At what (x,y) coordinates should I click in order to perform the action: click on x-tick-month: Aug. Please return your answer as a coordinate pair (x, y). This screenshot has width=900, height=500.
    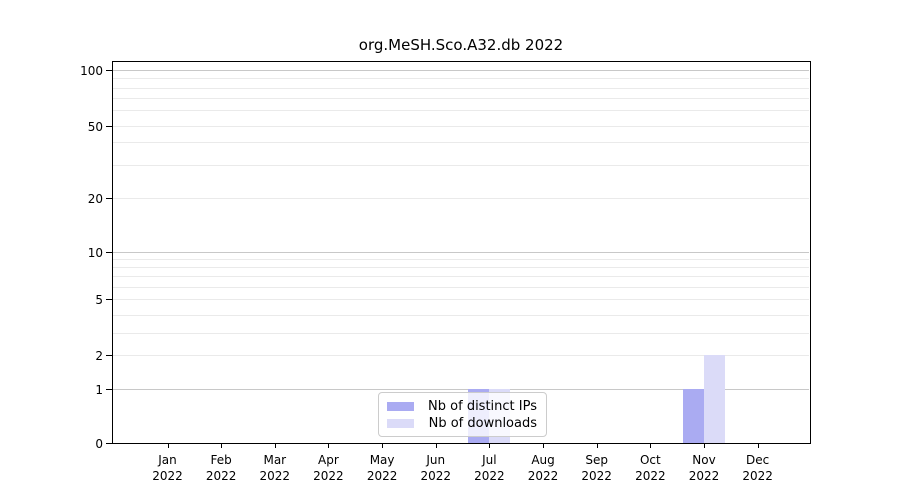
    Looking at the image, I should click on (543, 460).